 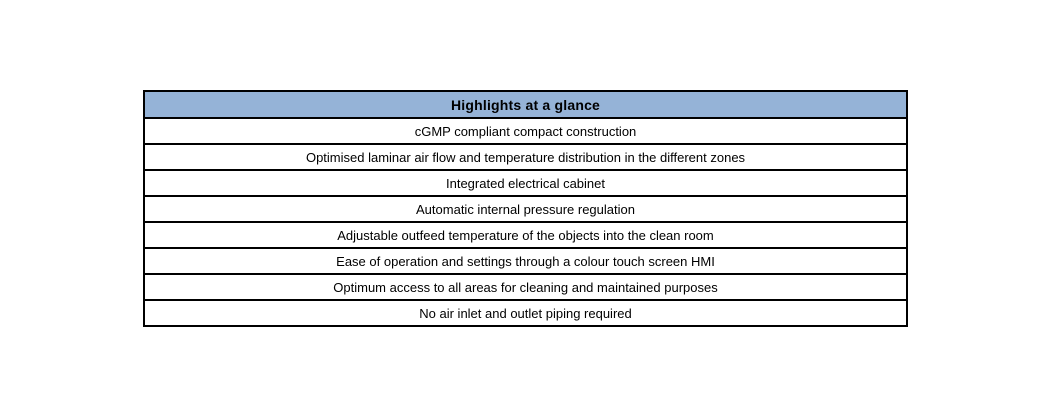 What do you see at coordinates (525, 313) in the screenshot?
I see `table-row: No air inlet and outlet piping required` at bounding box center [525, 313].